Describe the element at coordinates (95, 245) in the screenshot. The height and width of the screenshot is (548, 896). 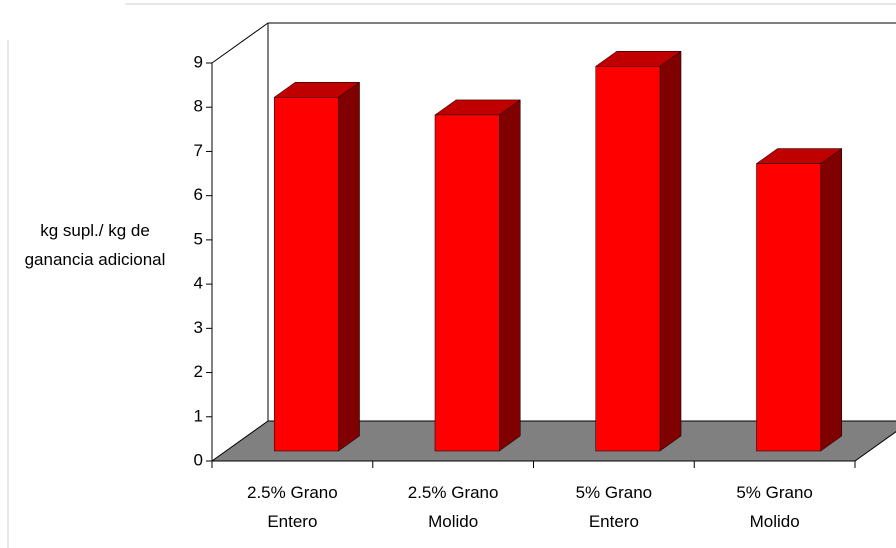
I see `y-axis-label: kg supl./ kg de ganancia adicional` at that location.